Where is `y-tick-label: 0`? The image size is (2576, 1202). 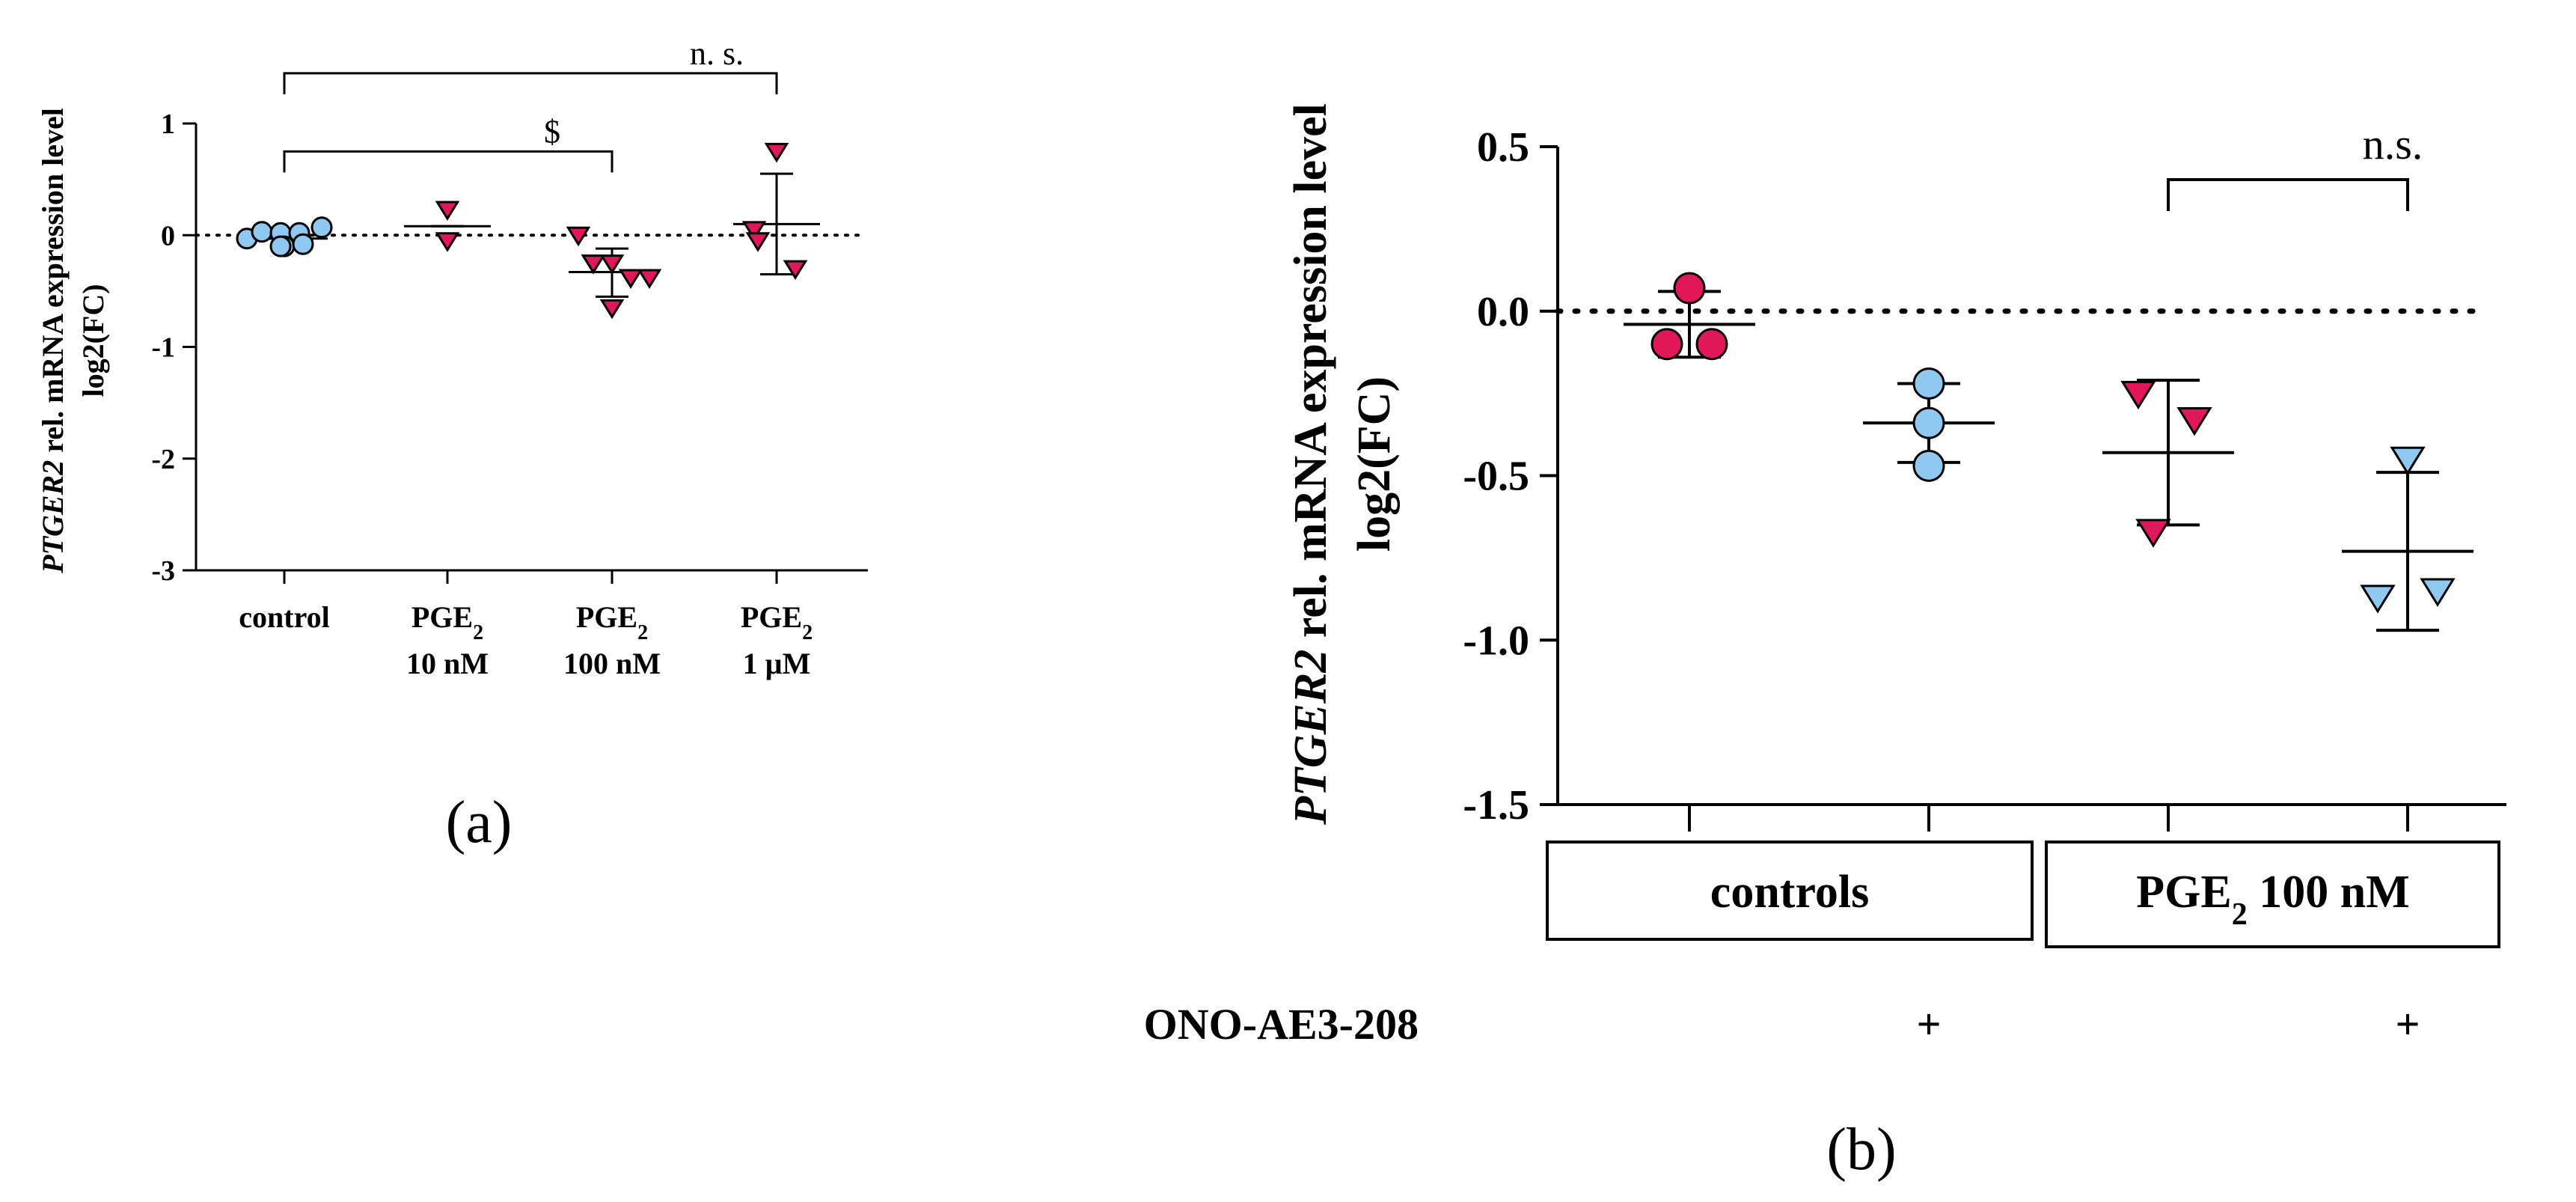
y-tick-label: 0 is located at coordinates (168, 235).